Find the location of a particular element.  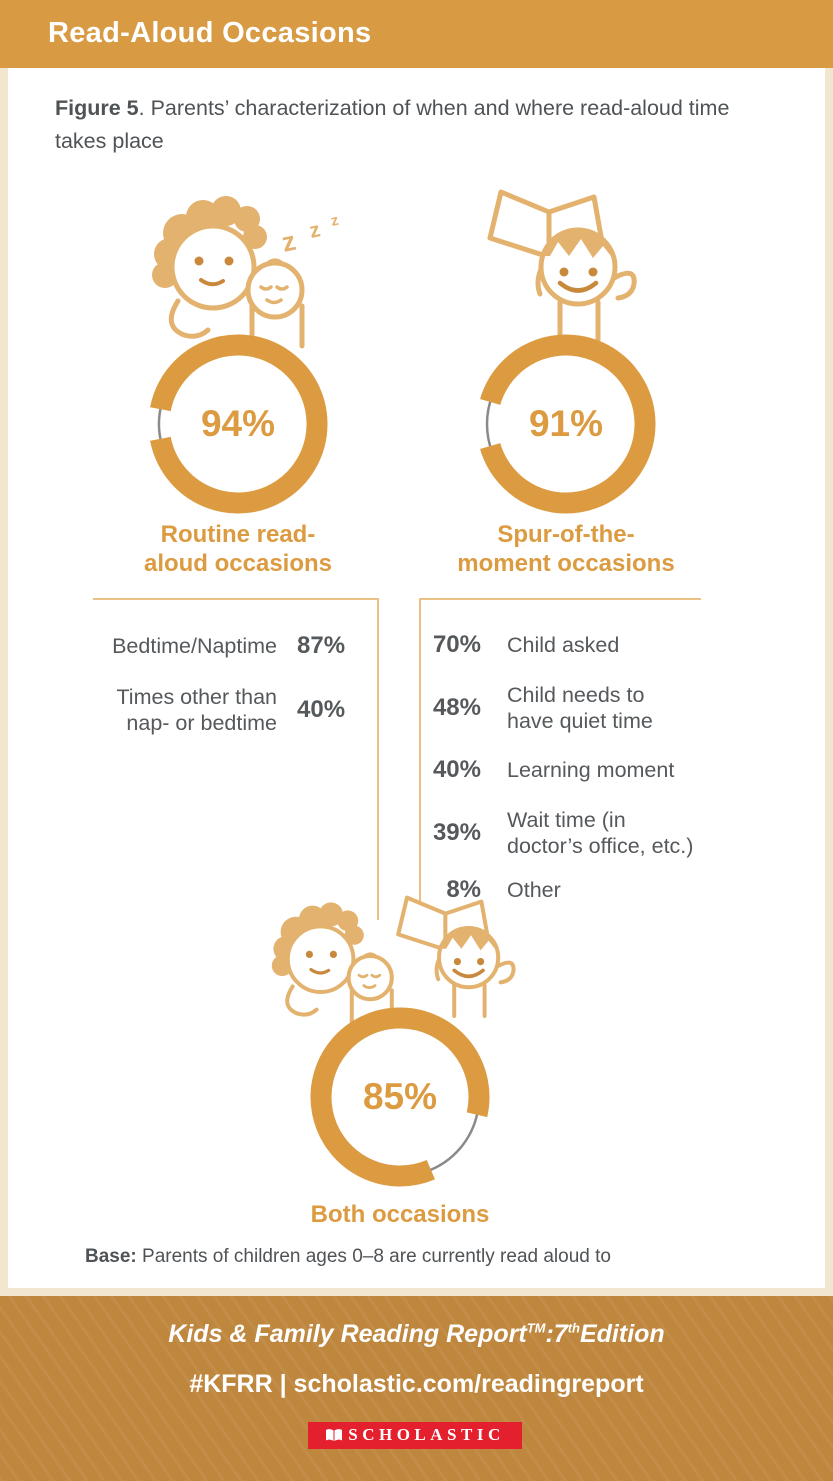

item-value: 39% is located at coordinates (456, 832).